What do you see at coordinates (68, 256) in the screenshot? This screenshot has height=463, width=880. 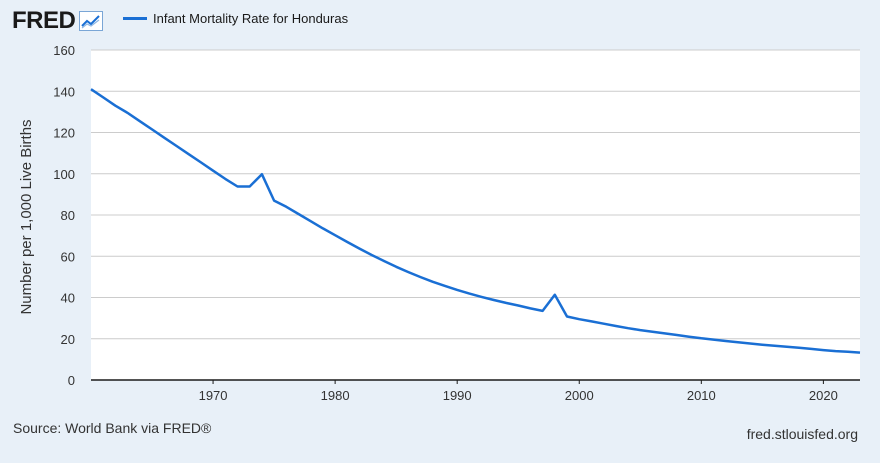 I see `y-tick-label: 60` at bounding box center [68, 256].